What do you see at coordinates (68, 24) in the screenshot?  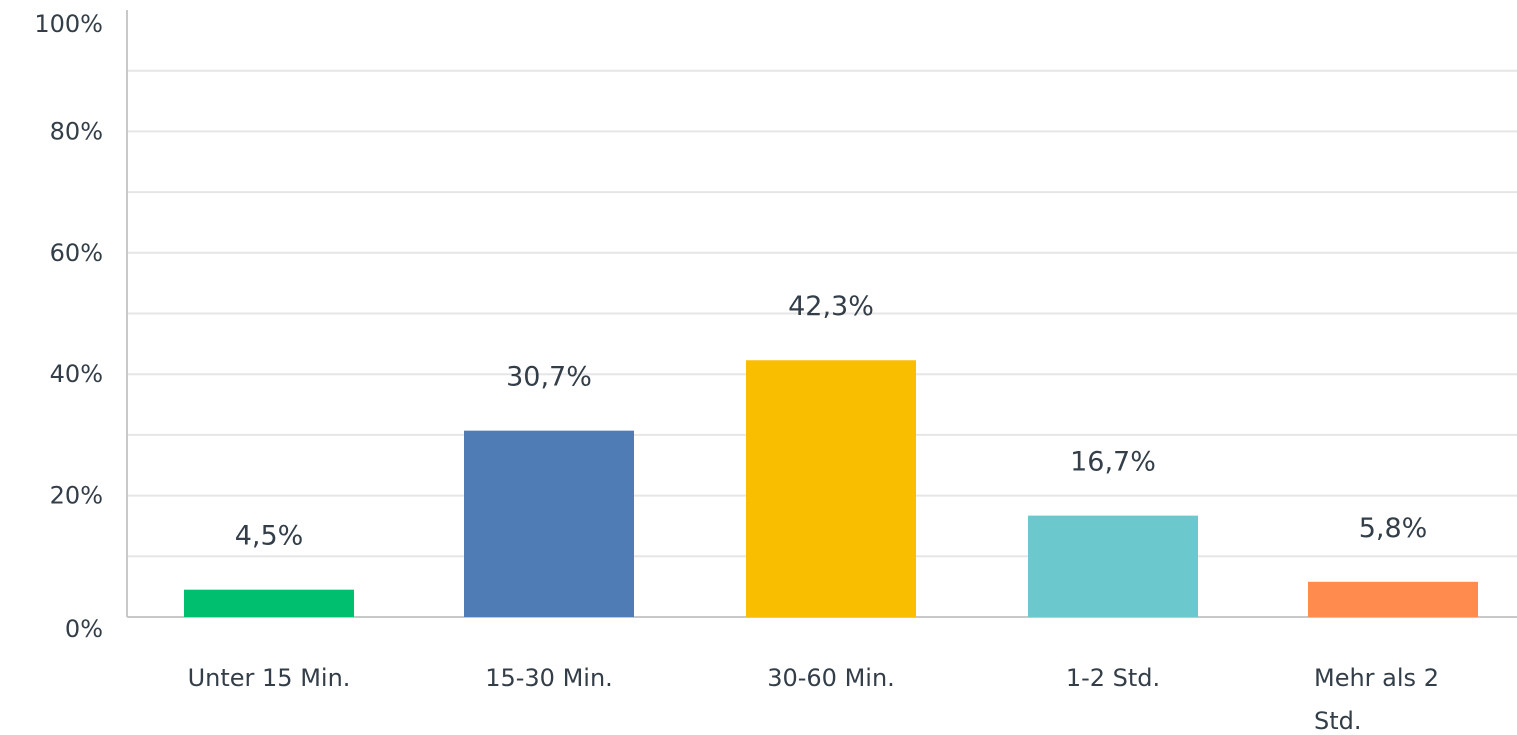 I see `y-tick-label: 100%` at bounding box center [68, 24].